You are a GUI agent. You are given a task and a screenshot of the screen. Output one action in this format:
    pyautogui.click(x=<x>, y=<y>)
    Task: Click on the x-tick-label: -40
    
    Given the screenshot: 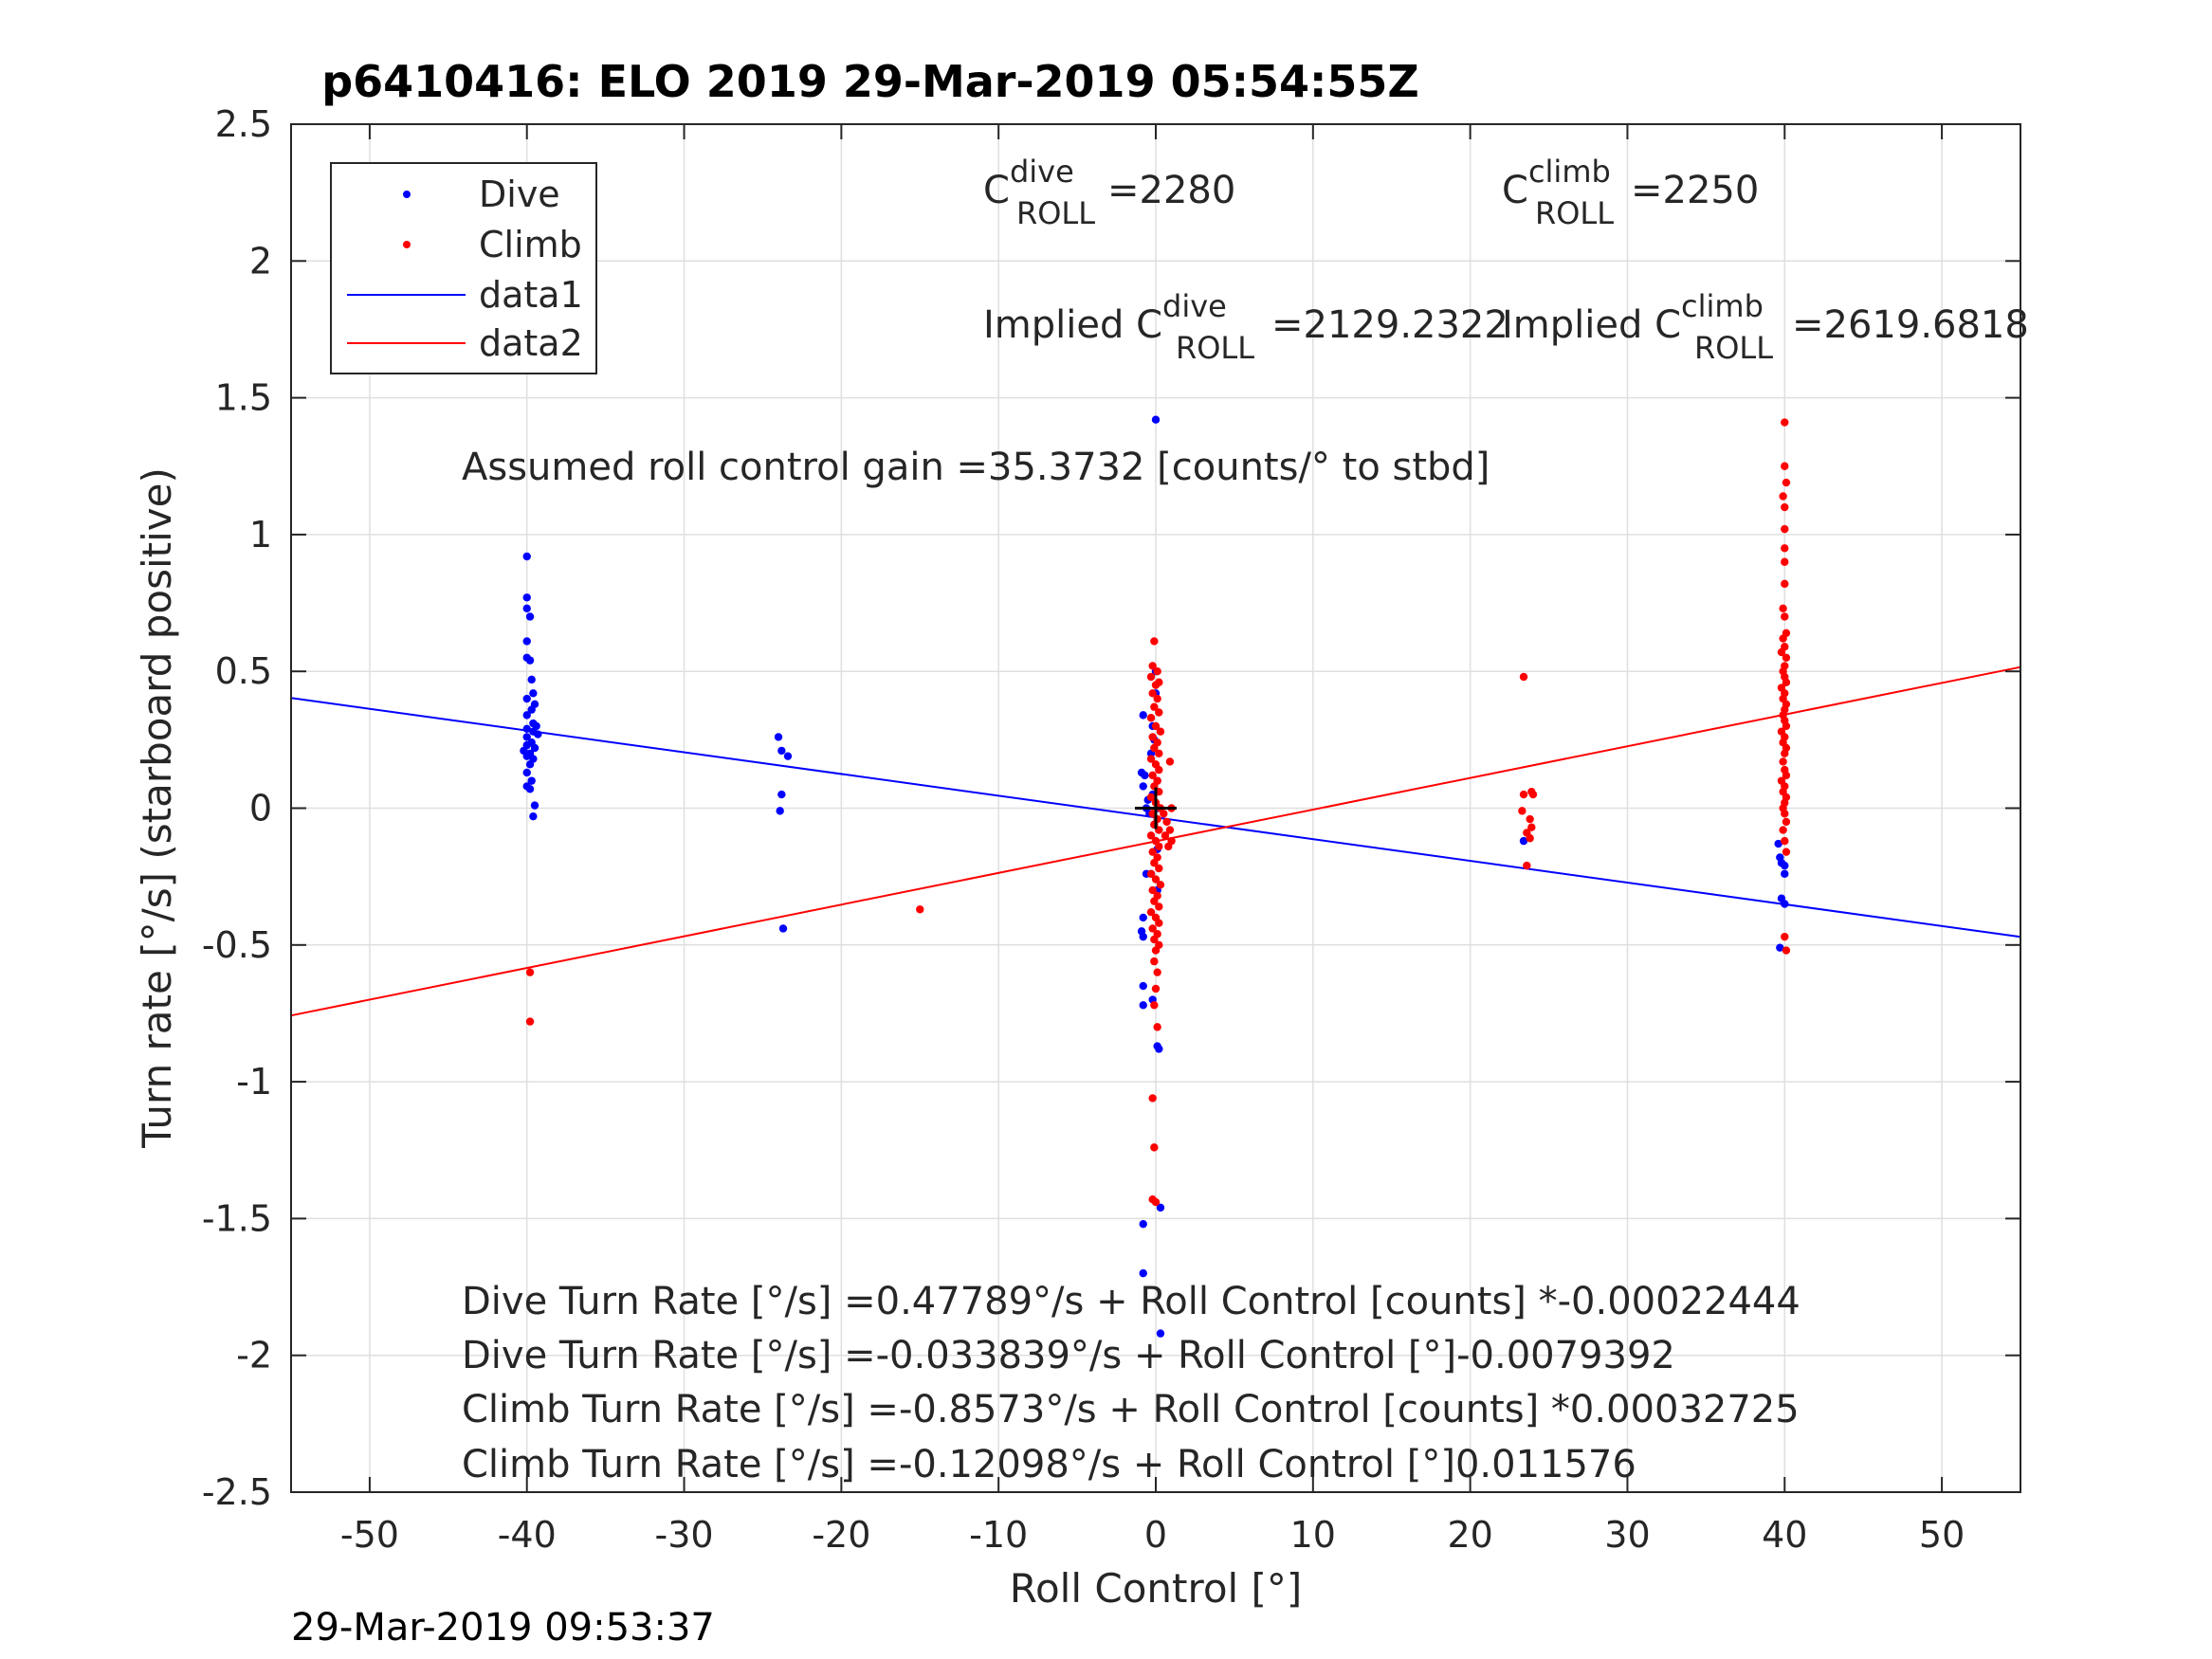 What is the action you would take?
    pyautogui.click(x=527, y=1535)
    